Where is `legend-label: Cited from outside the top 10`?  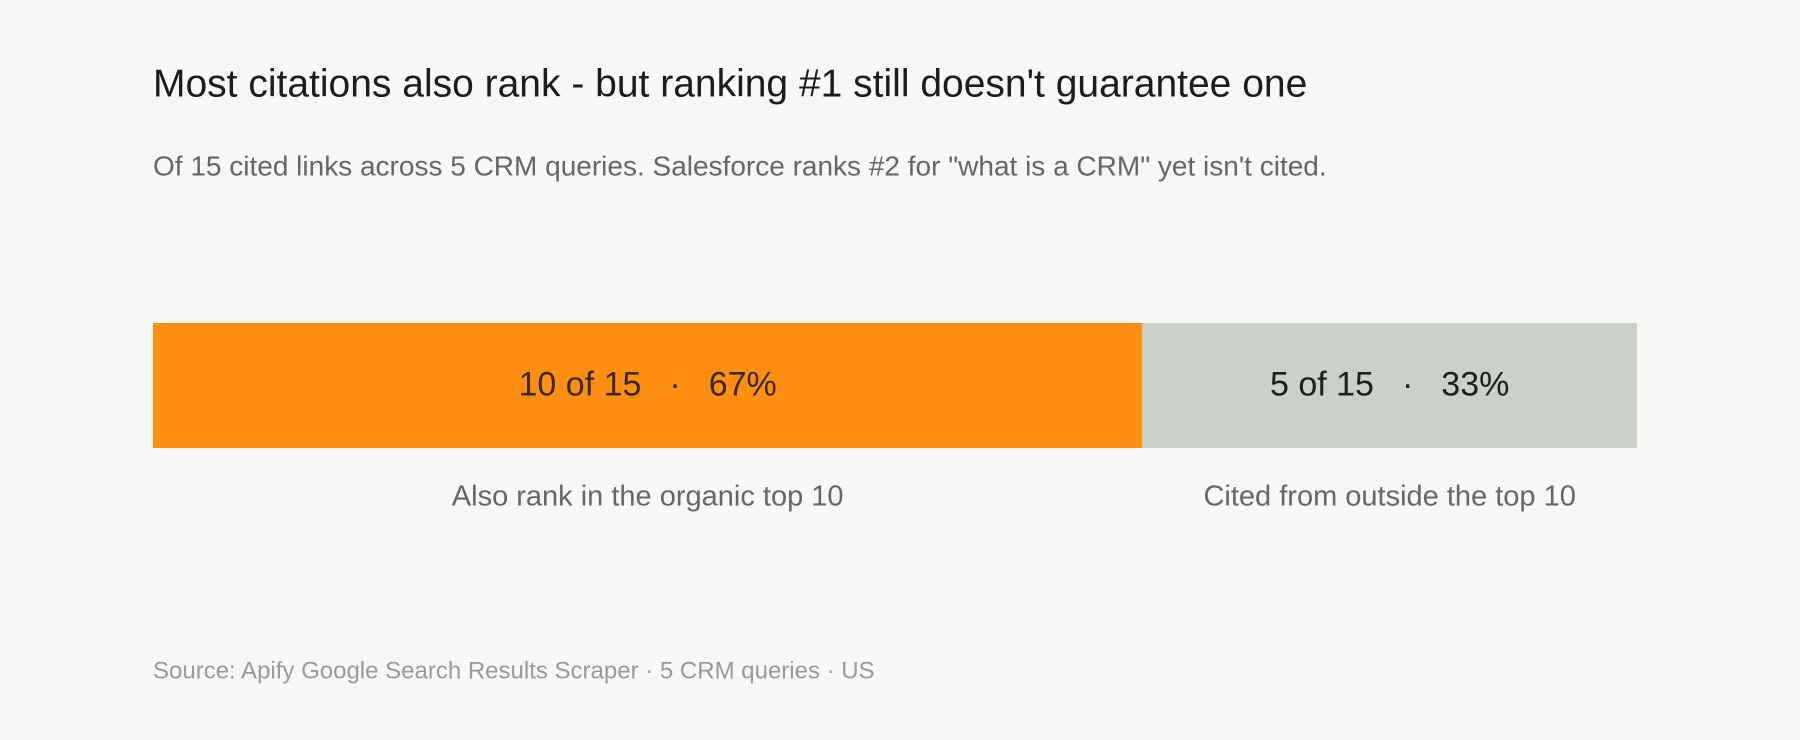
legend-label: Cited from outside the top 10 is located at coordinates (1389, 497).